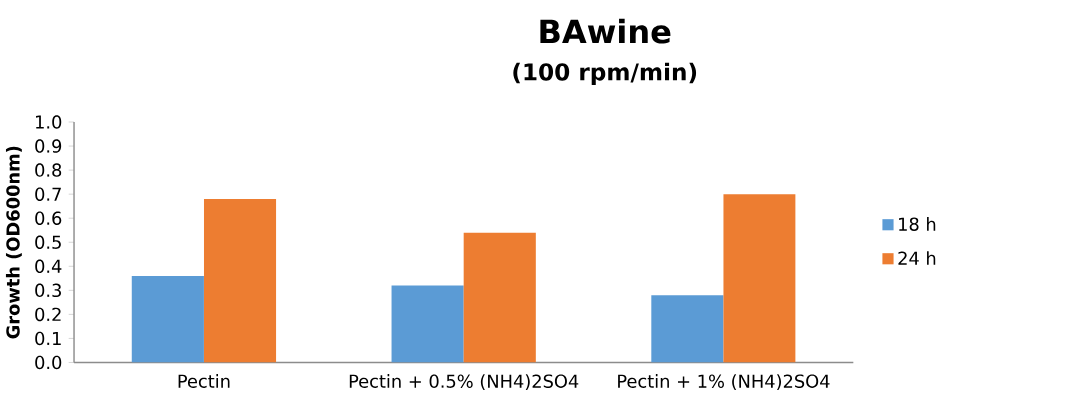  What do you see at coordinates (724, 382) in the screenshot?
I see `x-tick-label: Pectin + 1% (NH4)2SO4` at bounding box center [724, 382].